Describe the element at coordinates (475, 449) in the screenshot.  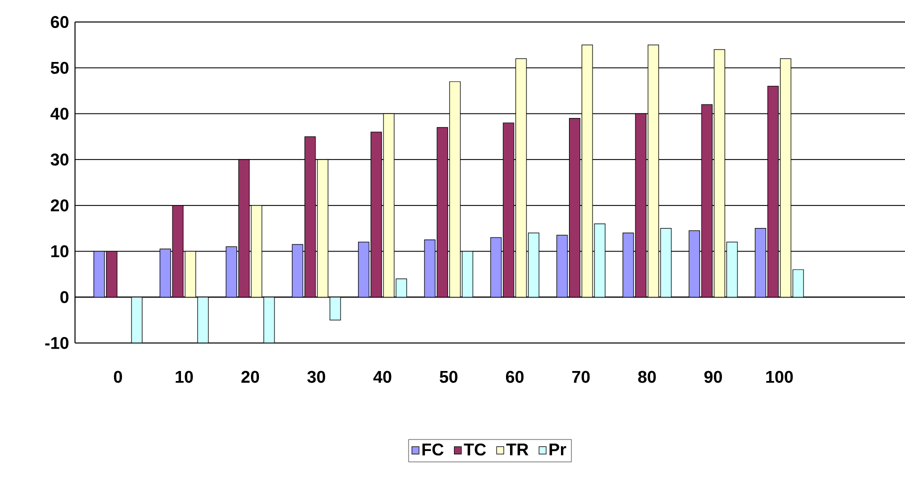
I see `legend-label: TC` at that location.